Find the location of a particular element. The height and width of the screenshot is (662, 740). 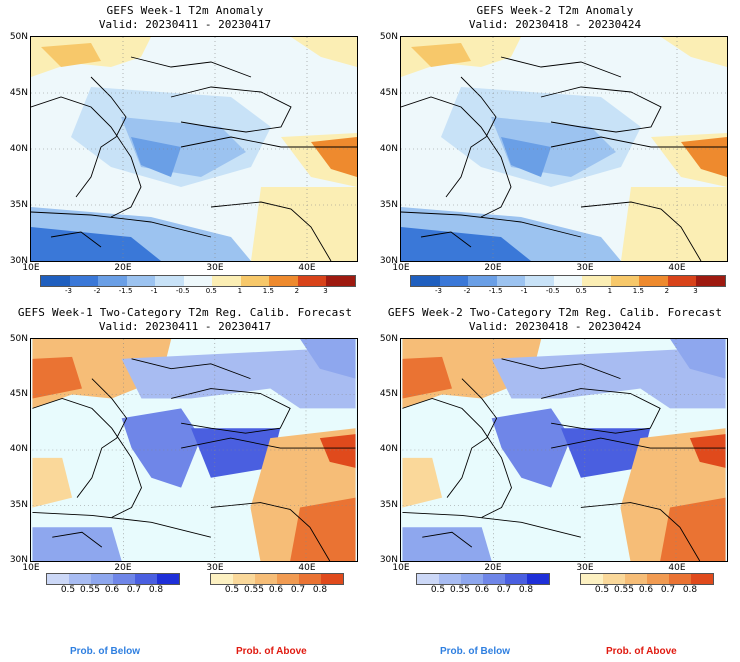

lon-label: 40E is located at coordinates (307, 268).